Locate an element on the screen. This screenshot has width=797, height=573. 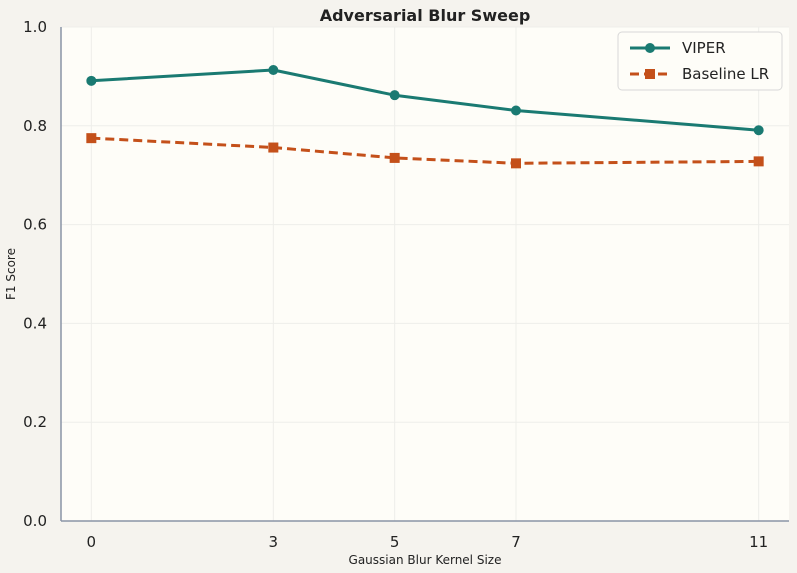
y-tick-label: 1.0 is located at coordinates (35, 27).